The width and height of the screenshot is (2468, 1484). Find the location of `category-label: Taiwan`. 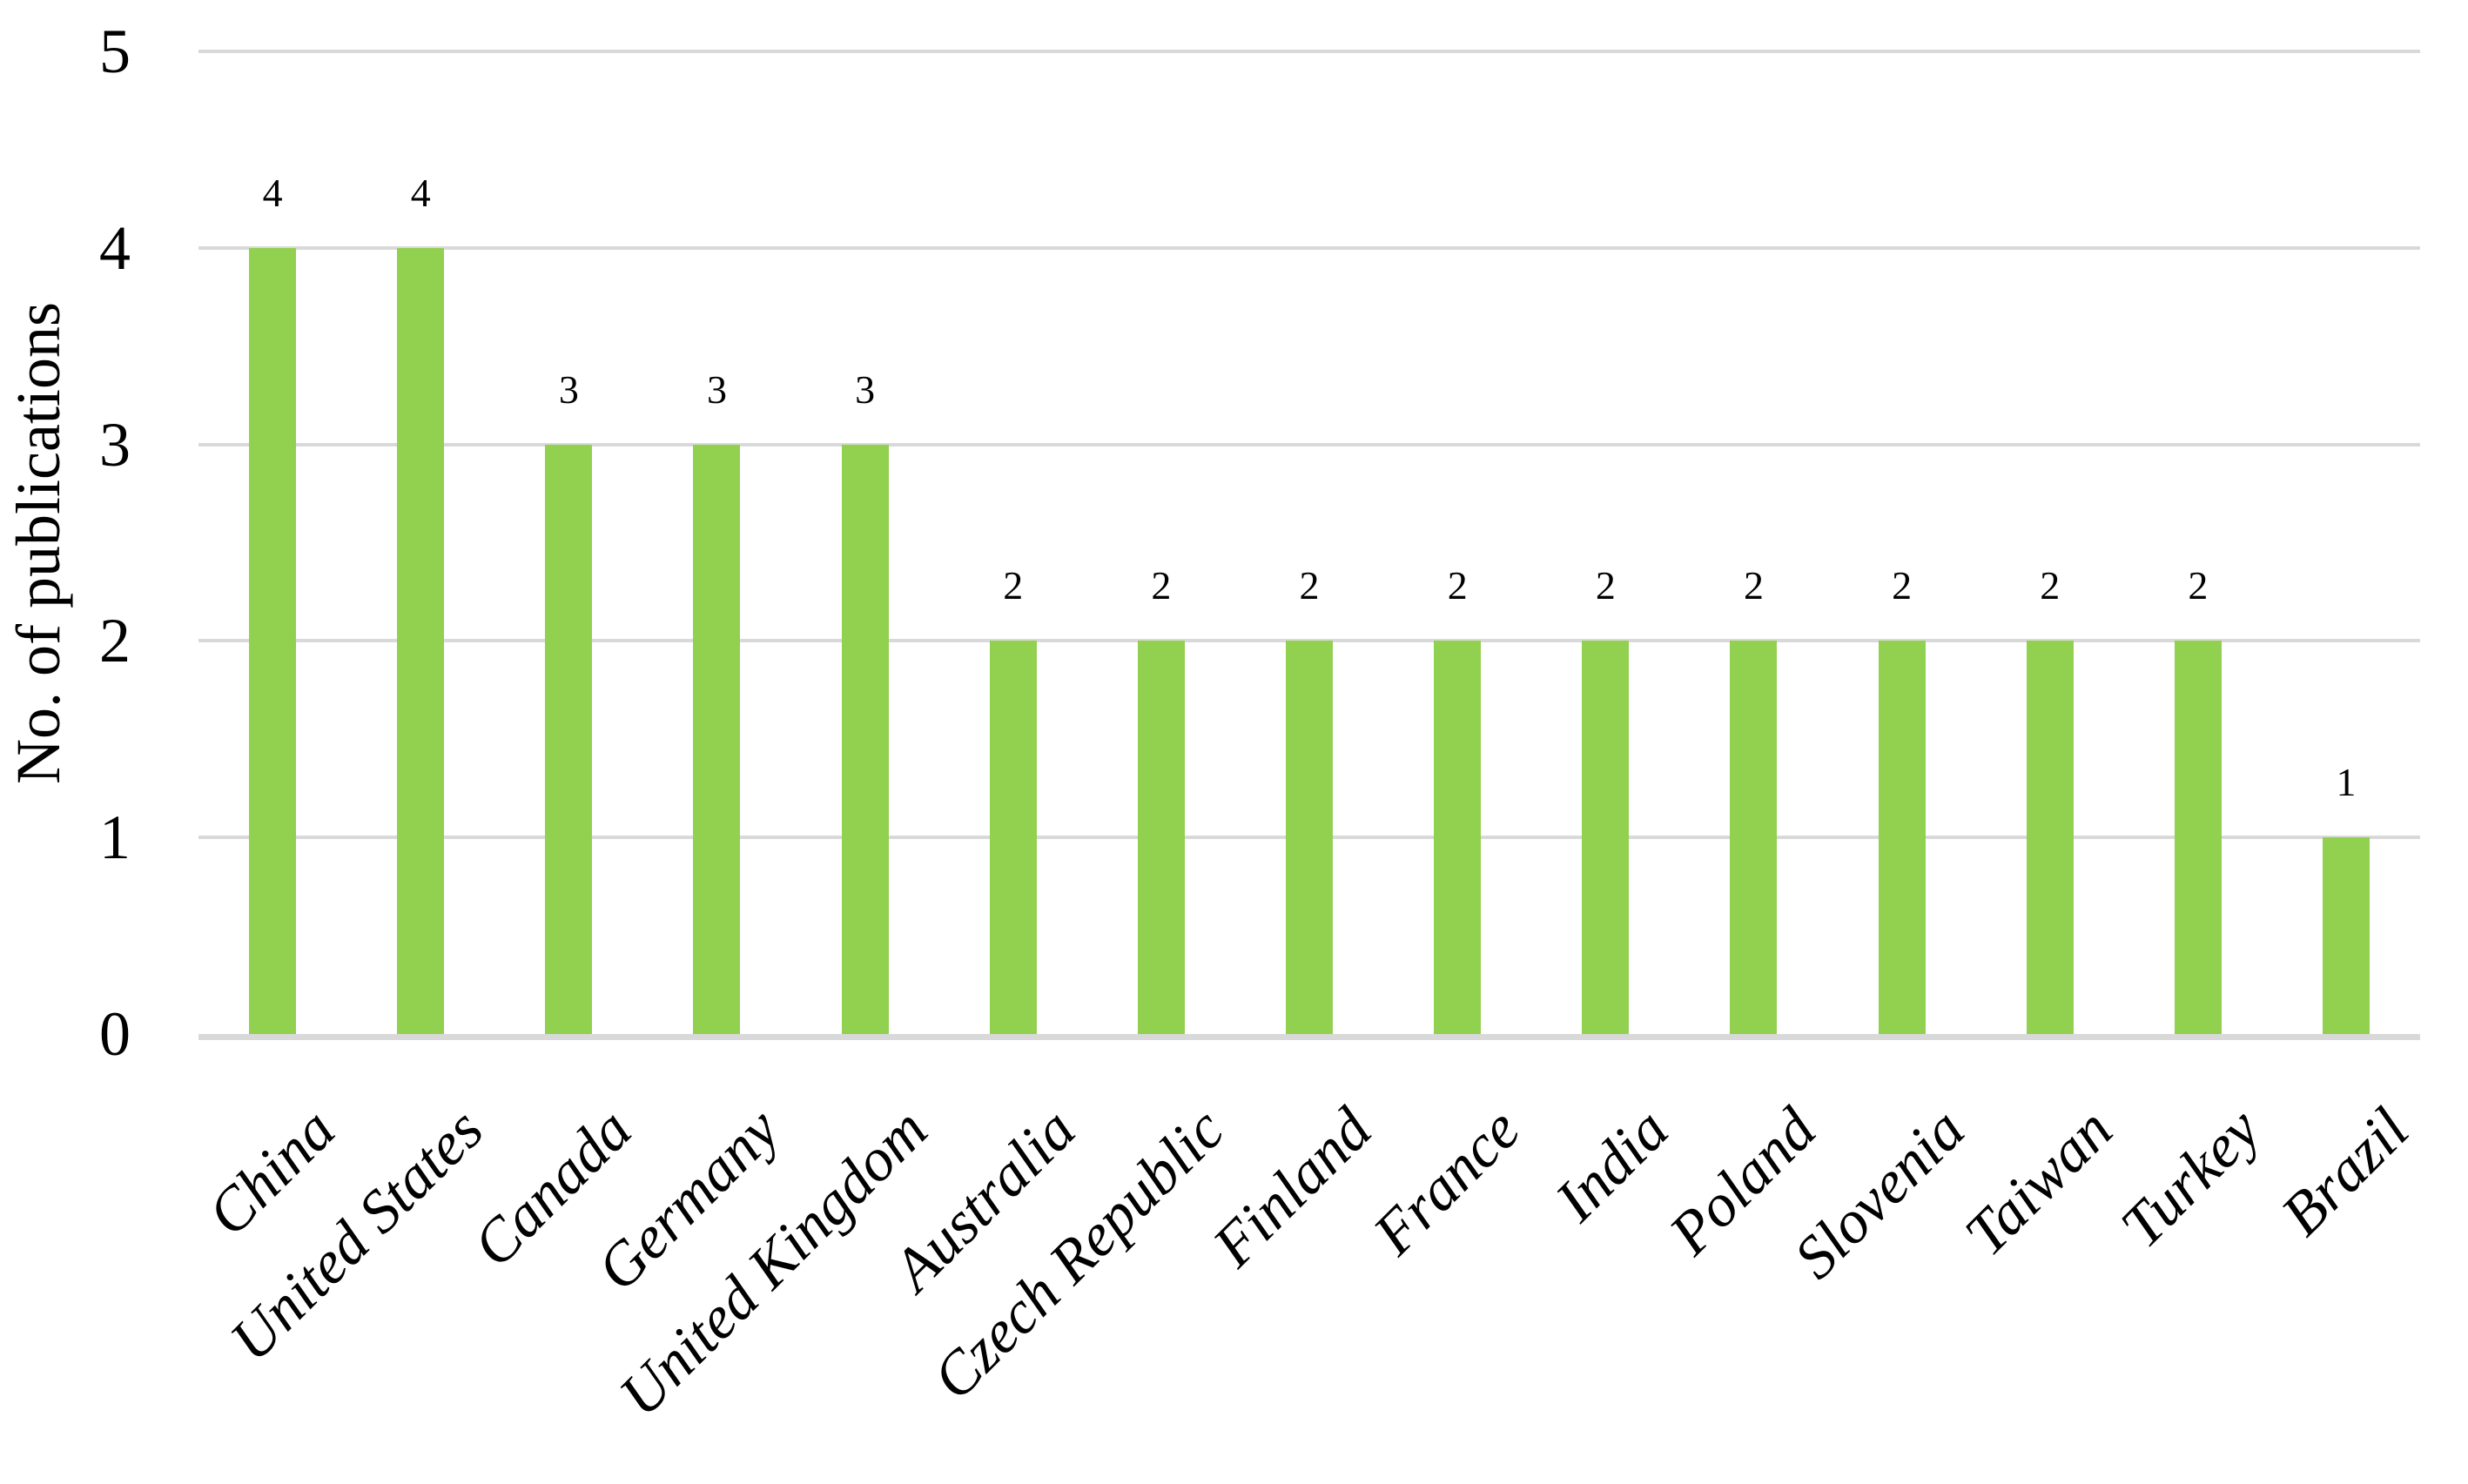

category-label: Taiwan is located at coordinates (2039, 1182).